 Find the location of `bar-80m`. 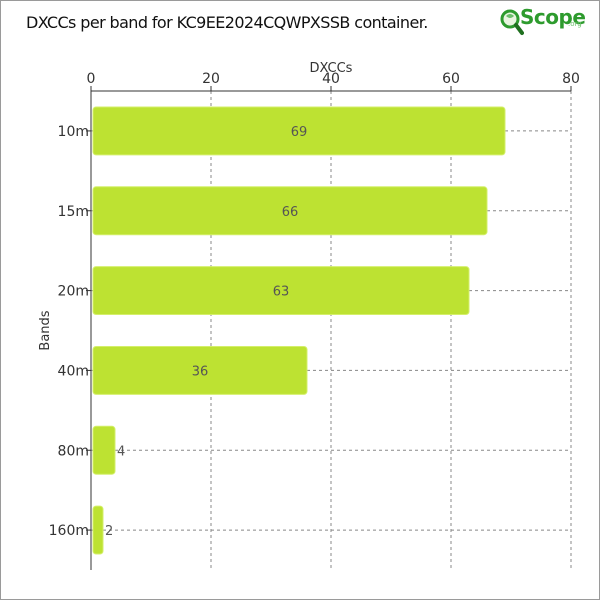

bar-80m is located at coordinates (104, 450).